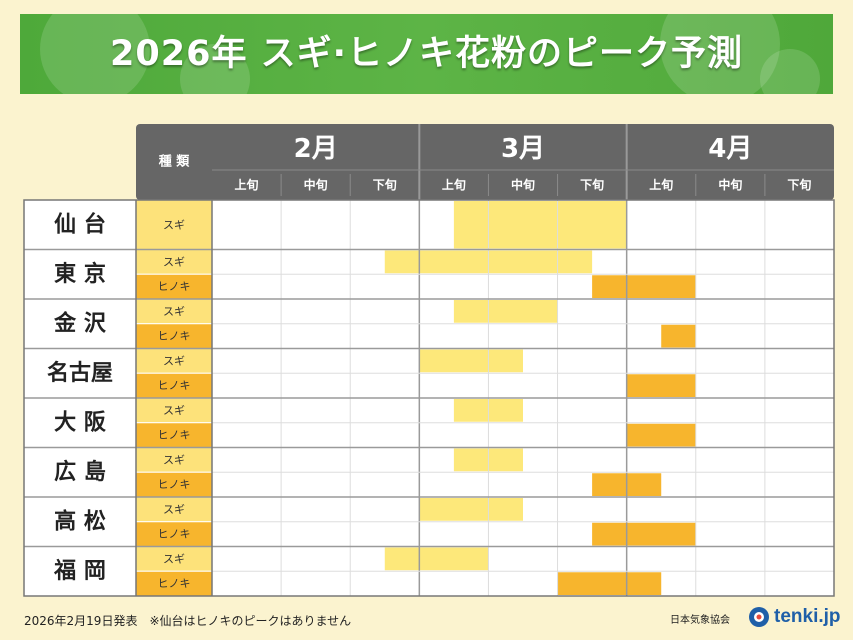 The image size is (853, 640). I want to click on city-label: 広 島, so click(80, 472).